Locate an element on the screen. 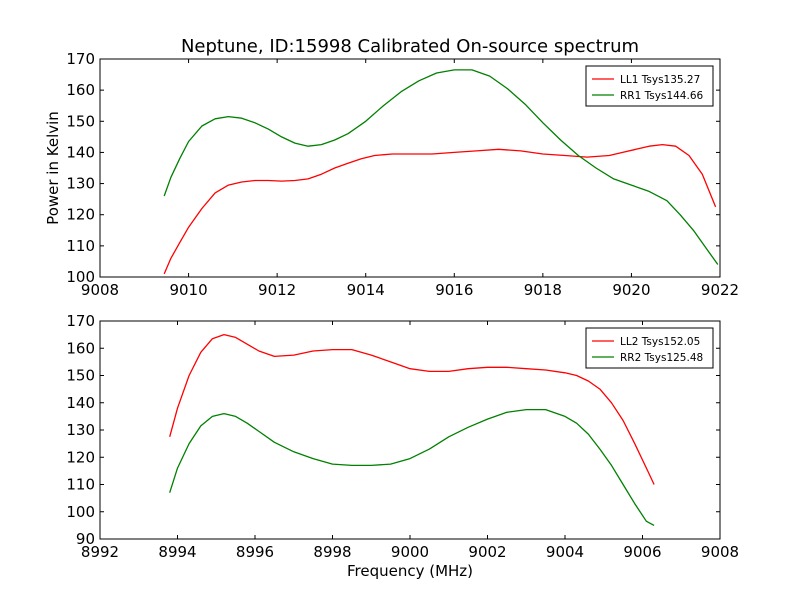 Image resolution: width=800 pixels, height=600 pixels. bottom-y-tick-label: 90 is located at coordinates (85, 539).